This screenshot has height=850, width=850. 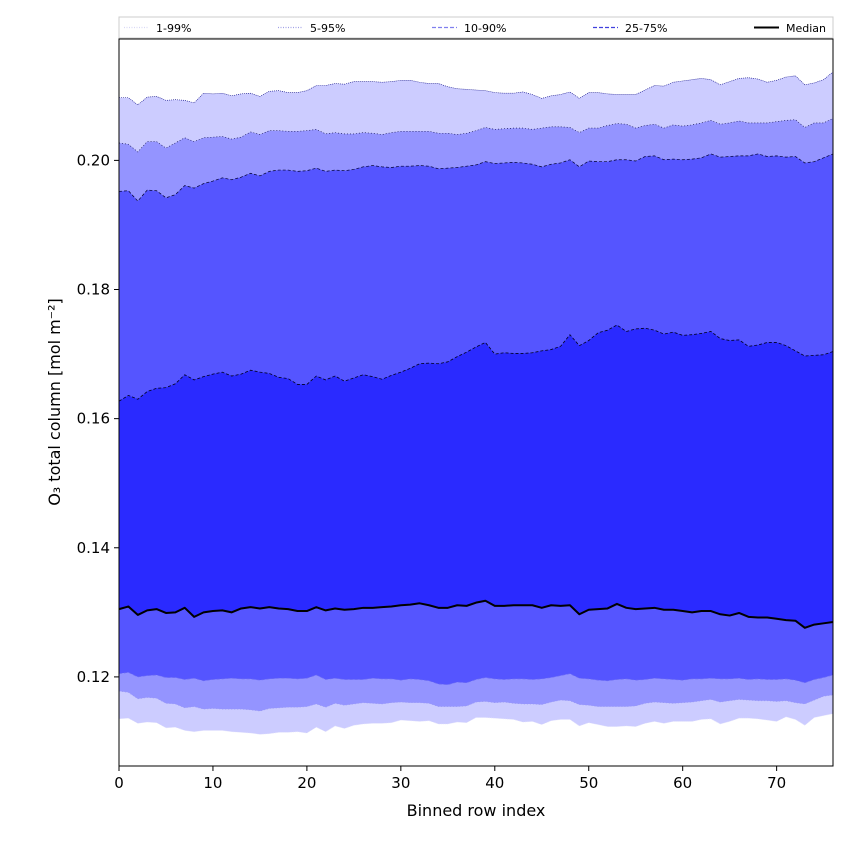 What do you see at coordinates (476, 679) in the screenshot?
I see `line-p10` at bounding box center [476, 679].